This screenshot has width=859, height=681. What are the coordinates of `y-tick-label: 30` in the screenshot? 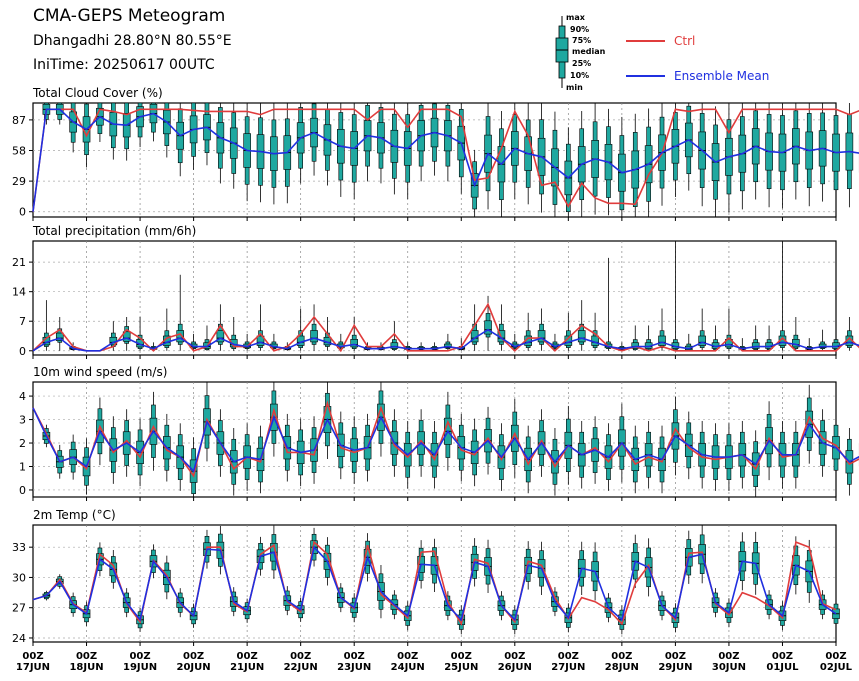 It's located at (19, 577).